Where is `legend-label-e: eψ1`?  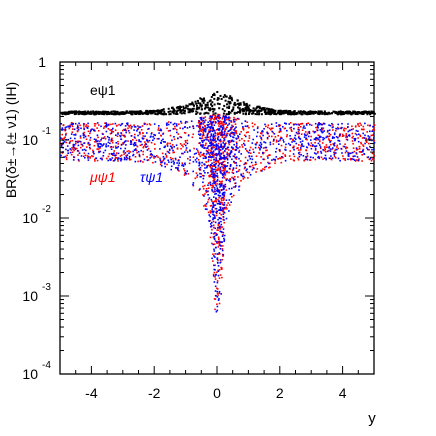
legend-label-e: eψ1 is located at coordinates (103, 90).